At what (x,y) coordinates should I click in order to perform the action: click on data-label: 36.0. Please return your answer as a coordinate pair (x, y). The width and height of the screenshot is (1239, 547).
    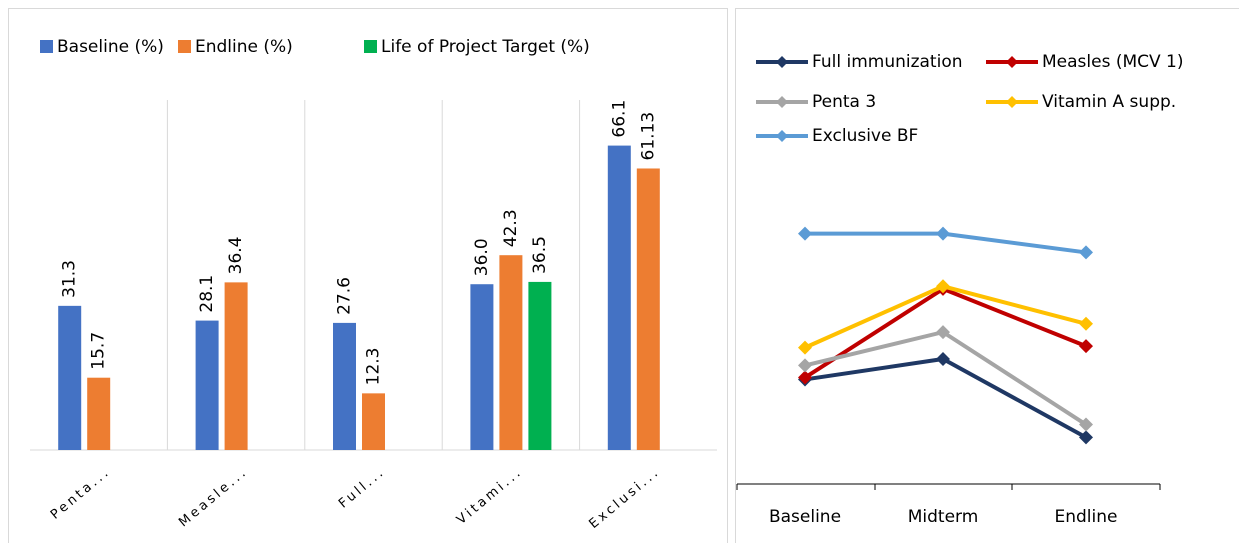
    Looking at the image, I should click on (482, 257).